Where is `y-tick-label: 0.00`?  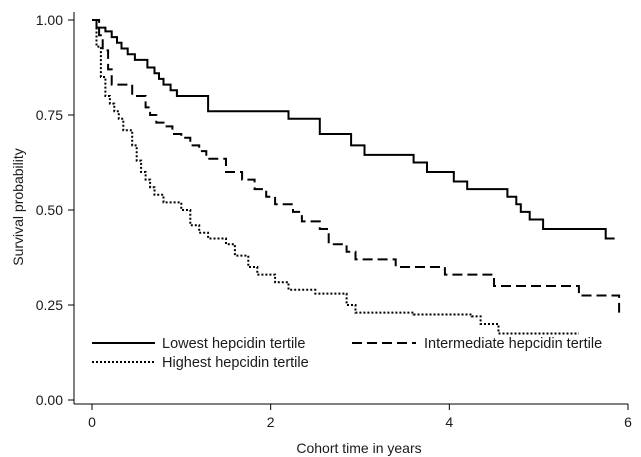
y-tick-label: 0.00 is located at coordinates (49, 400).